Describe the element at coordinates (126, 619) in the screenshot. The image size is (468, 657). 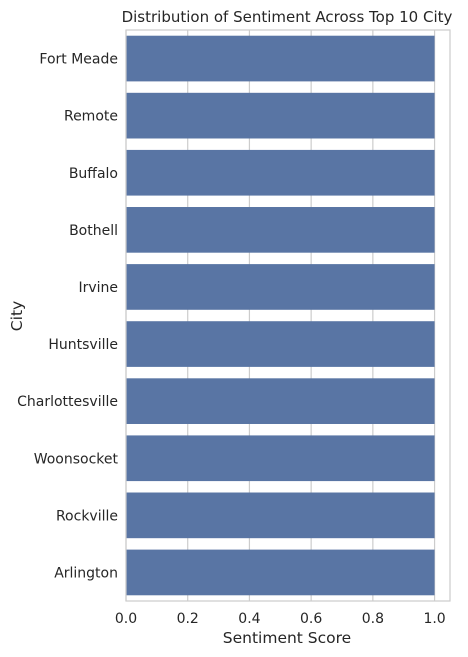
I see `x-tick-label: 0.0` at that location.